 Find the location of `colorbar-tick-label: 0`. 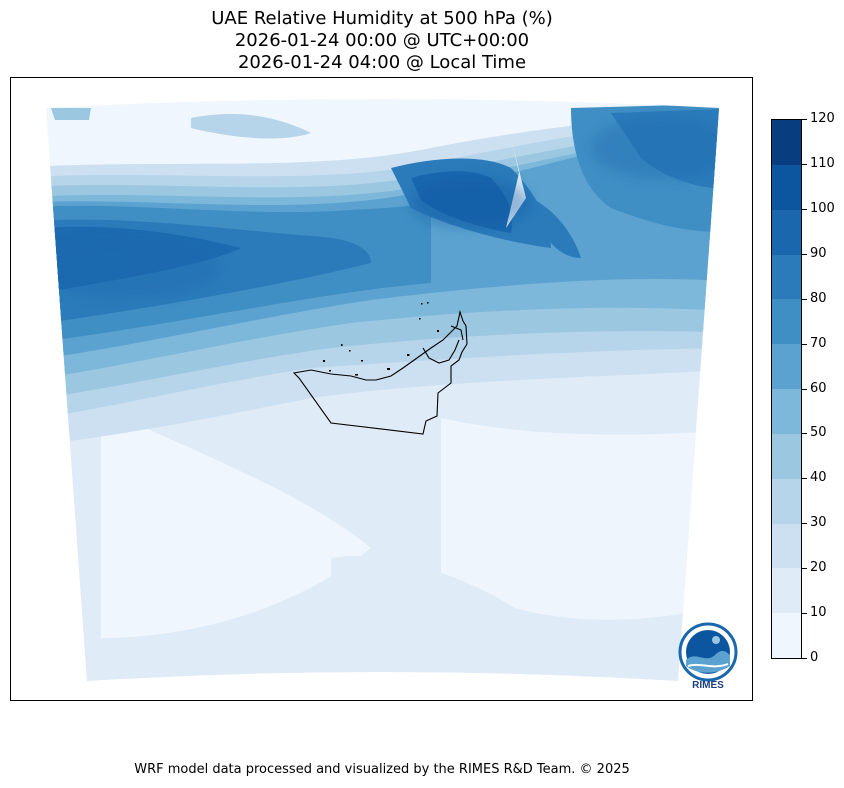

colorbar-tick-label: 0 is located at coordinates (814, 657).